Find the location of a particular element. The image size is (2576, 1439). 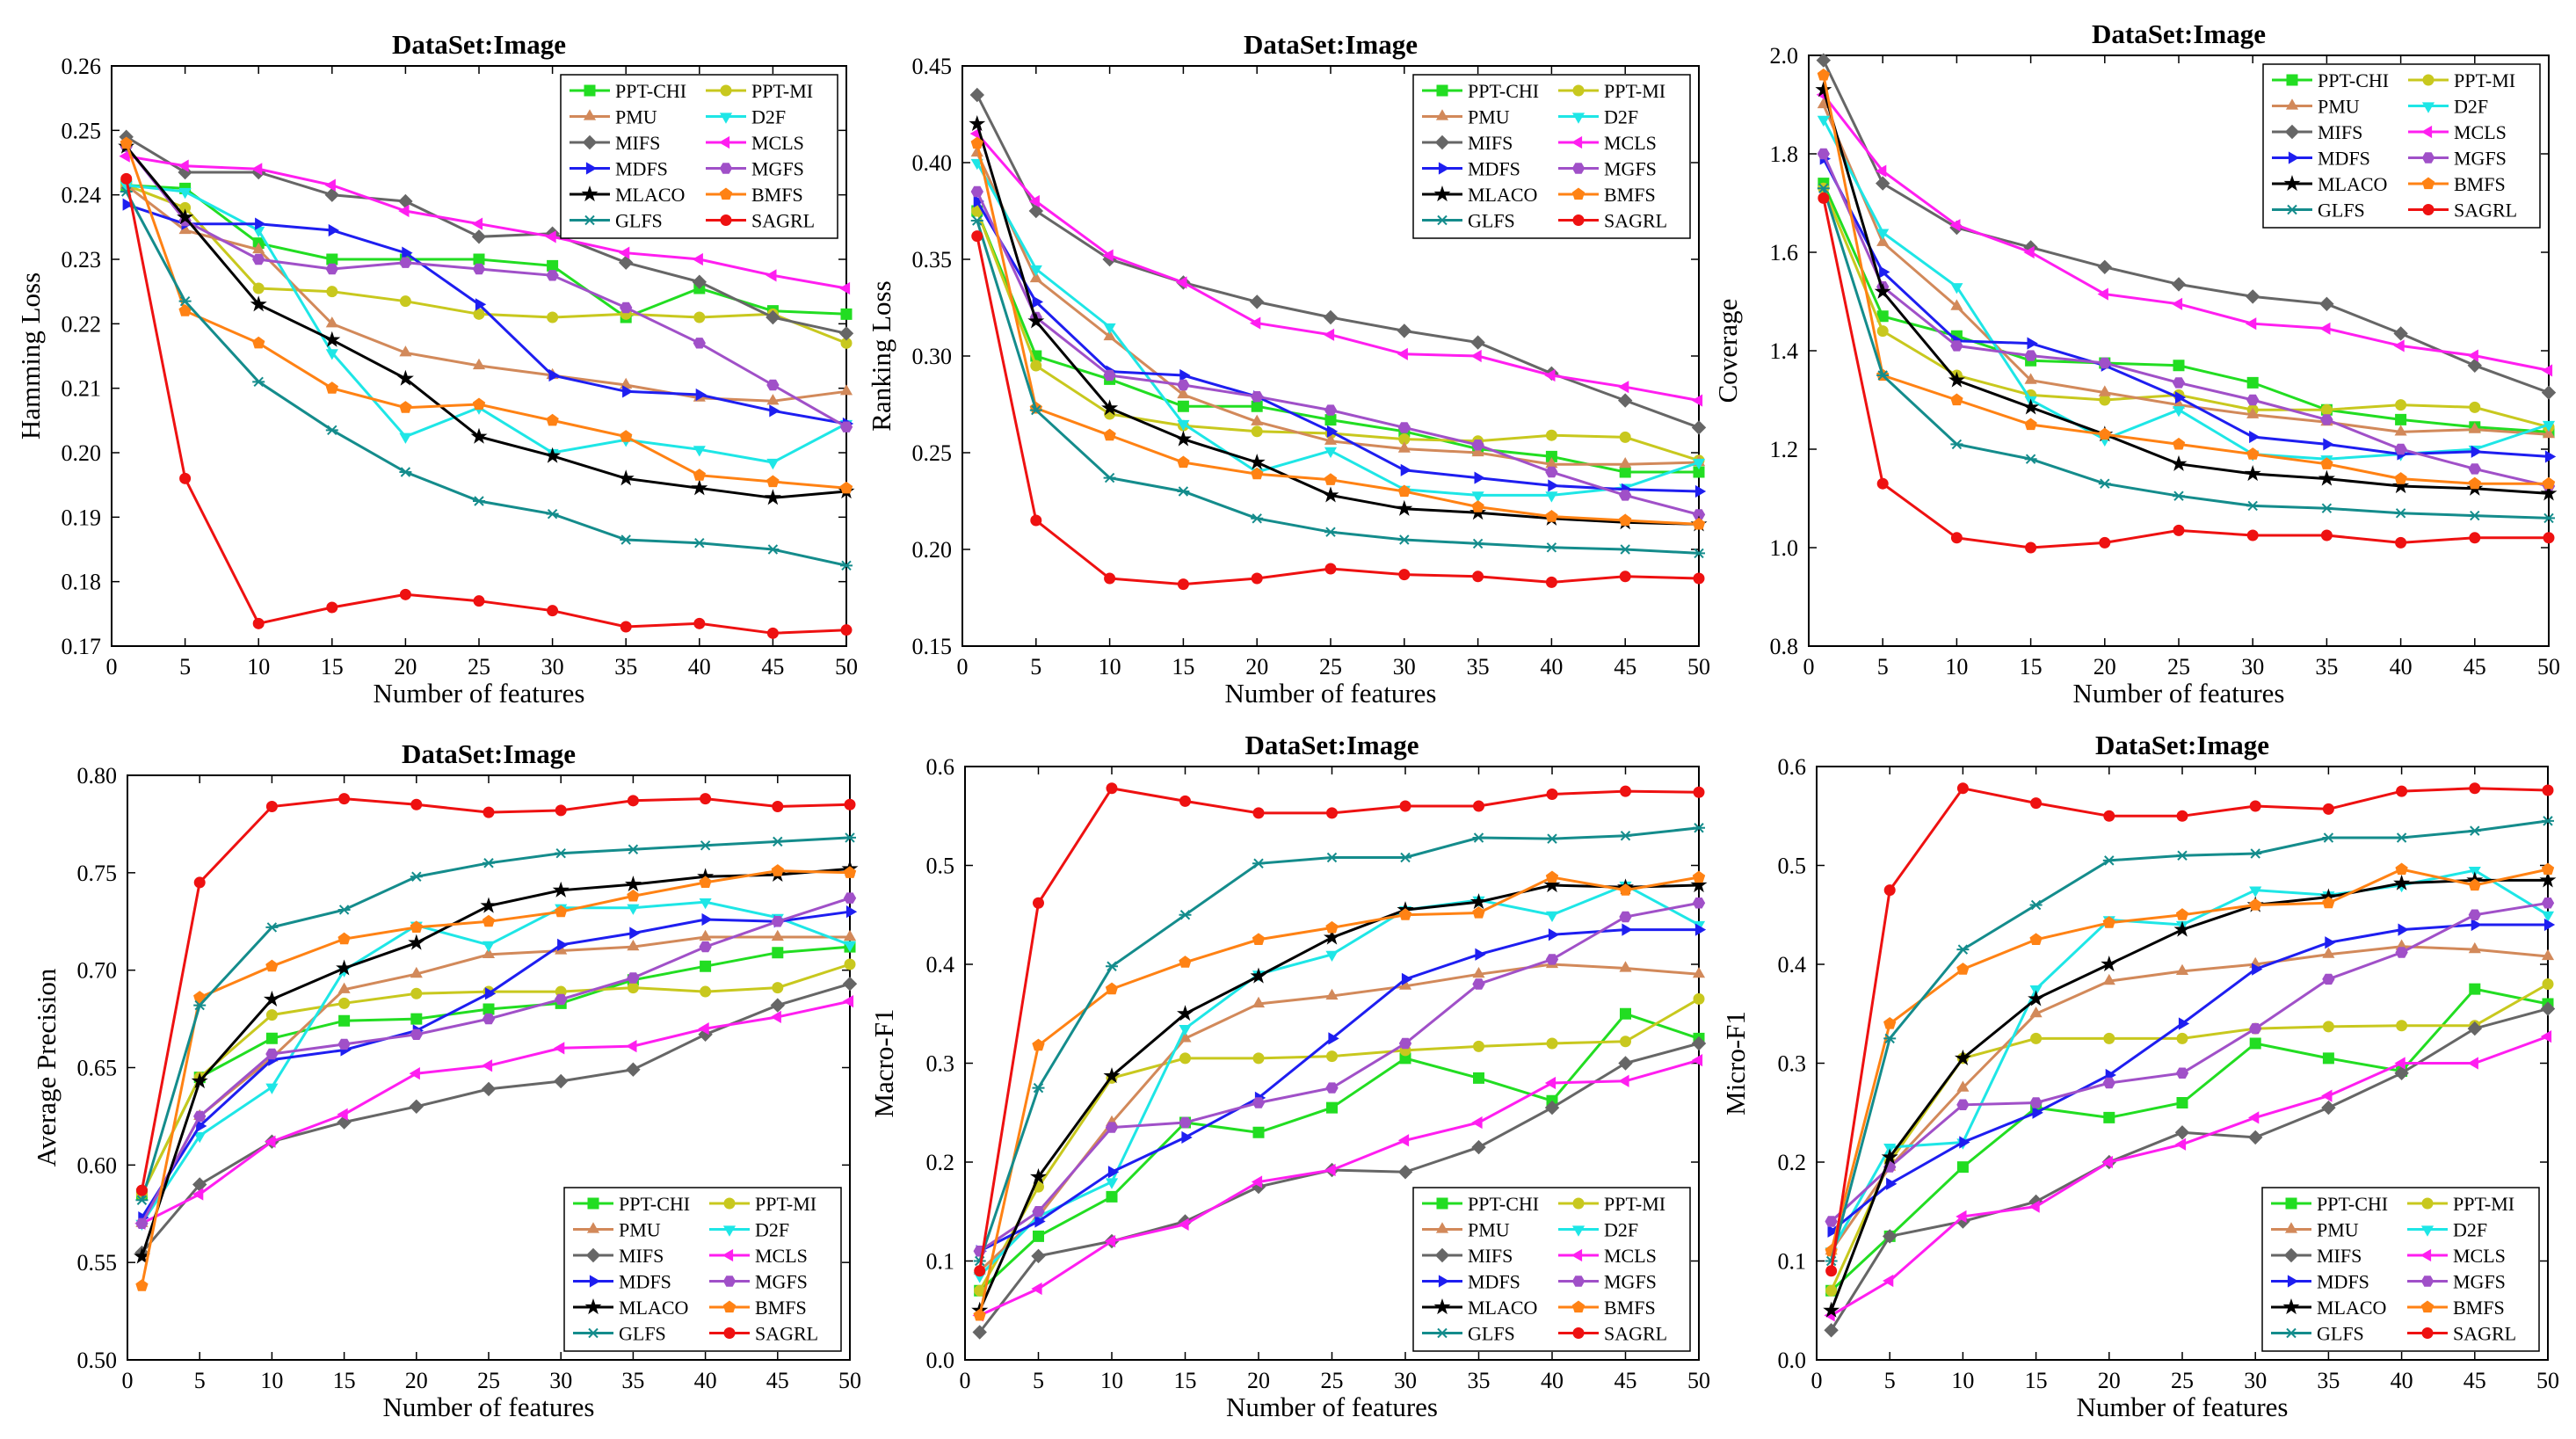

x-tick-label: 45 is located at coordinates (1625, 667).